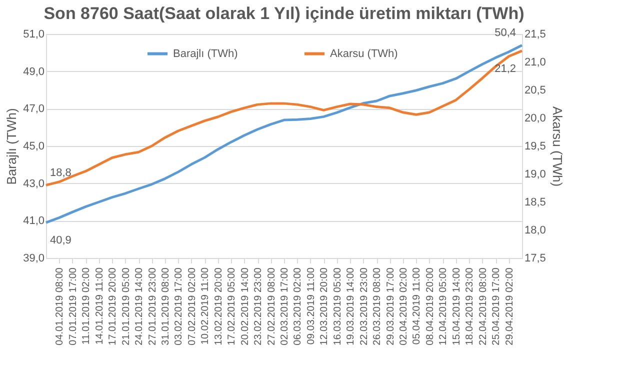 This screenshot has height=370, width=632. Describe the element at coordinates (510, 306) in the screenshot. I see `x-tick-label: 29.04.2019 02:00` at that location.